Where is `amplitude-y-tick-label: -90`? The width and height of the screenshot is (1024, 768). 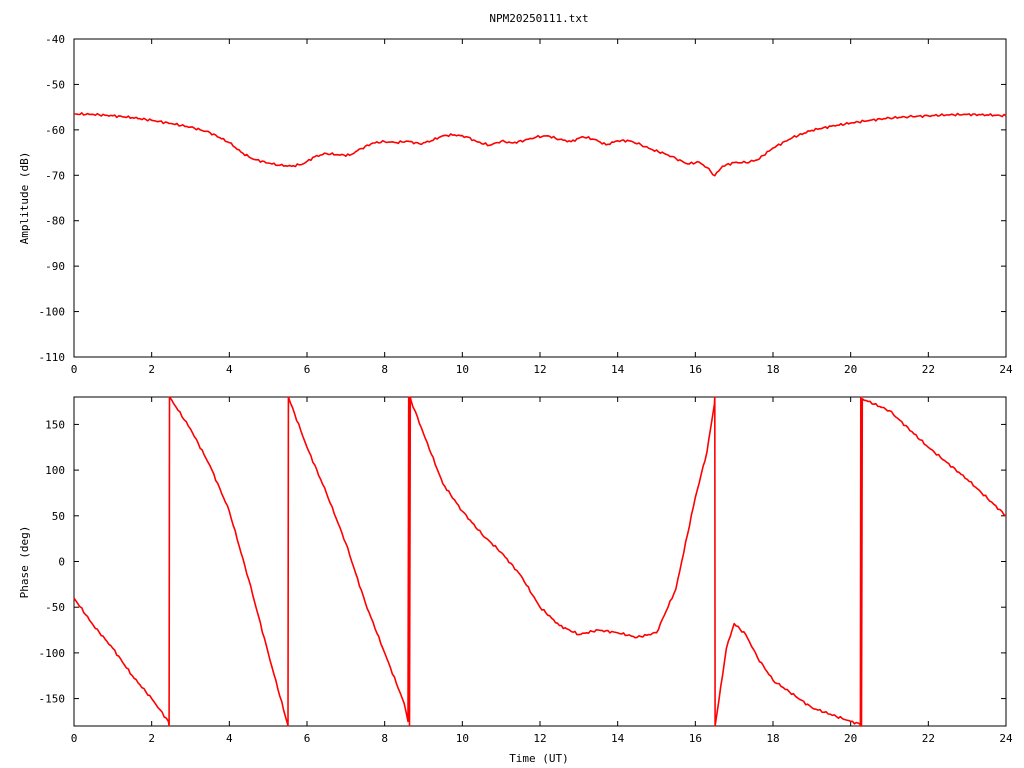
amplitude-y-tick-label: -90 is located at coordinates (55, 266).